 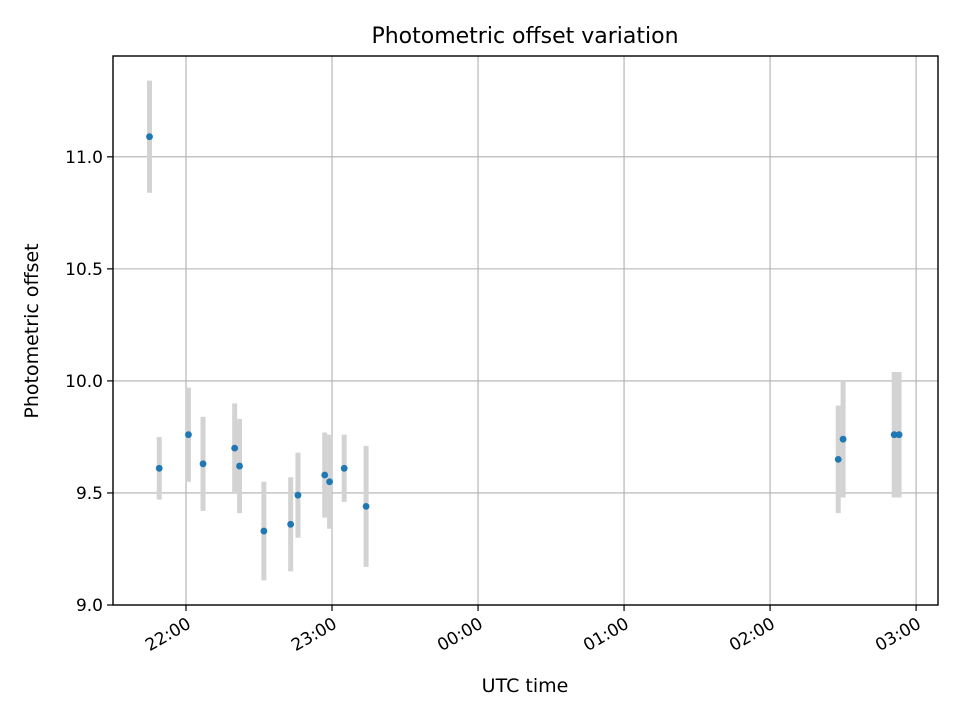 I want to click on y-tick-label: 10.5, so click(x=84, y=270).